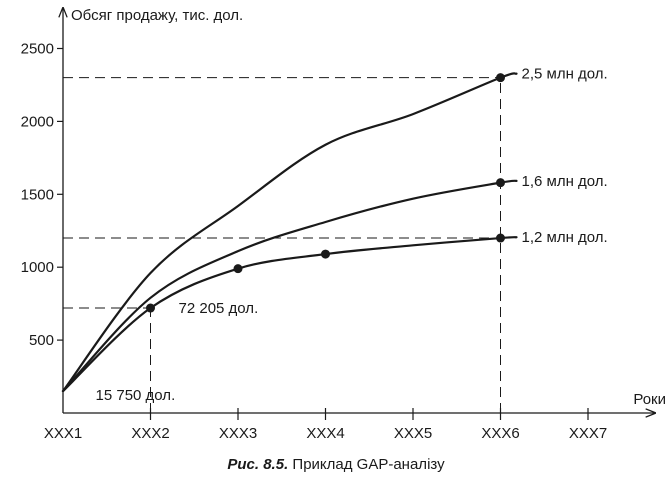  Describe the element at coordinates (565, 74) in the screenshot. I see `series-label-0: 2,5 млн дол.` at that location.